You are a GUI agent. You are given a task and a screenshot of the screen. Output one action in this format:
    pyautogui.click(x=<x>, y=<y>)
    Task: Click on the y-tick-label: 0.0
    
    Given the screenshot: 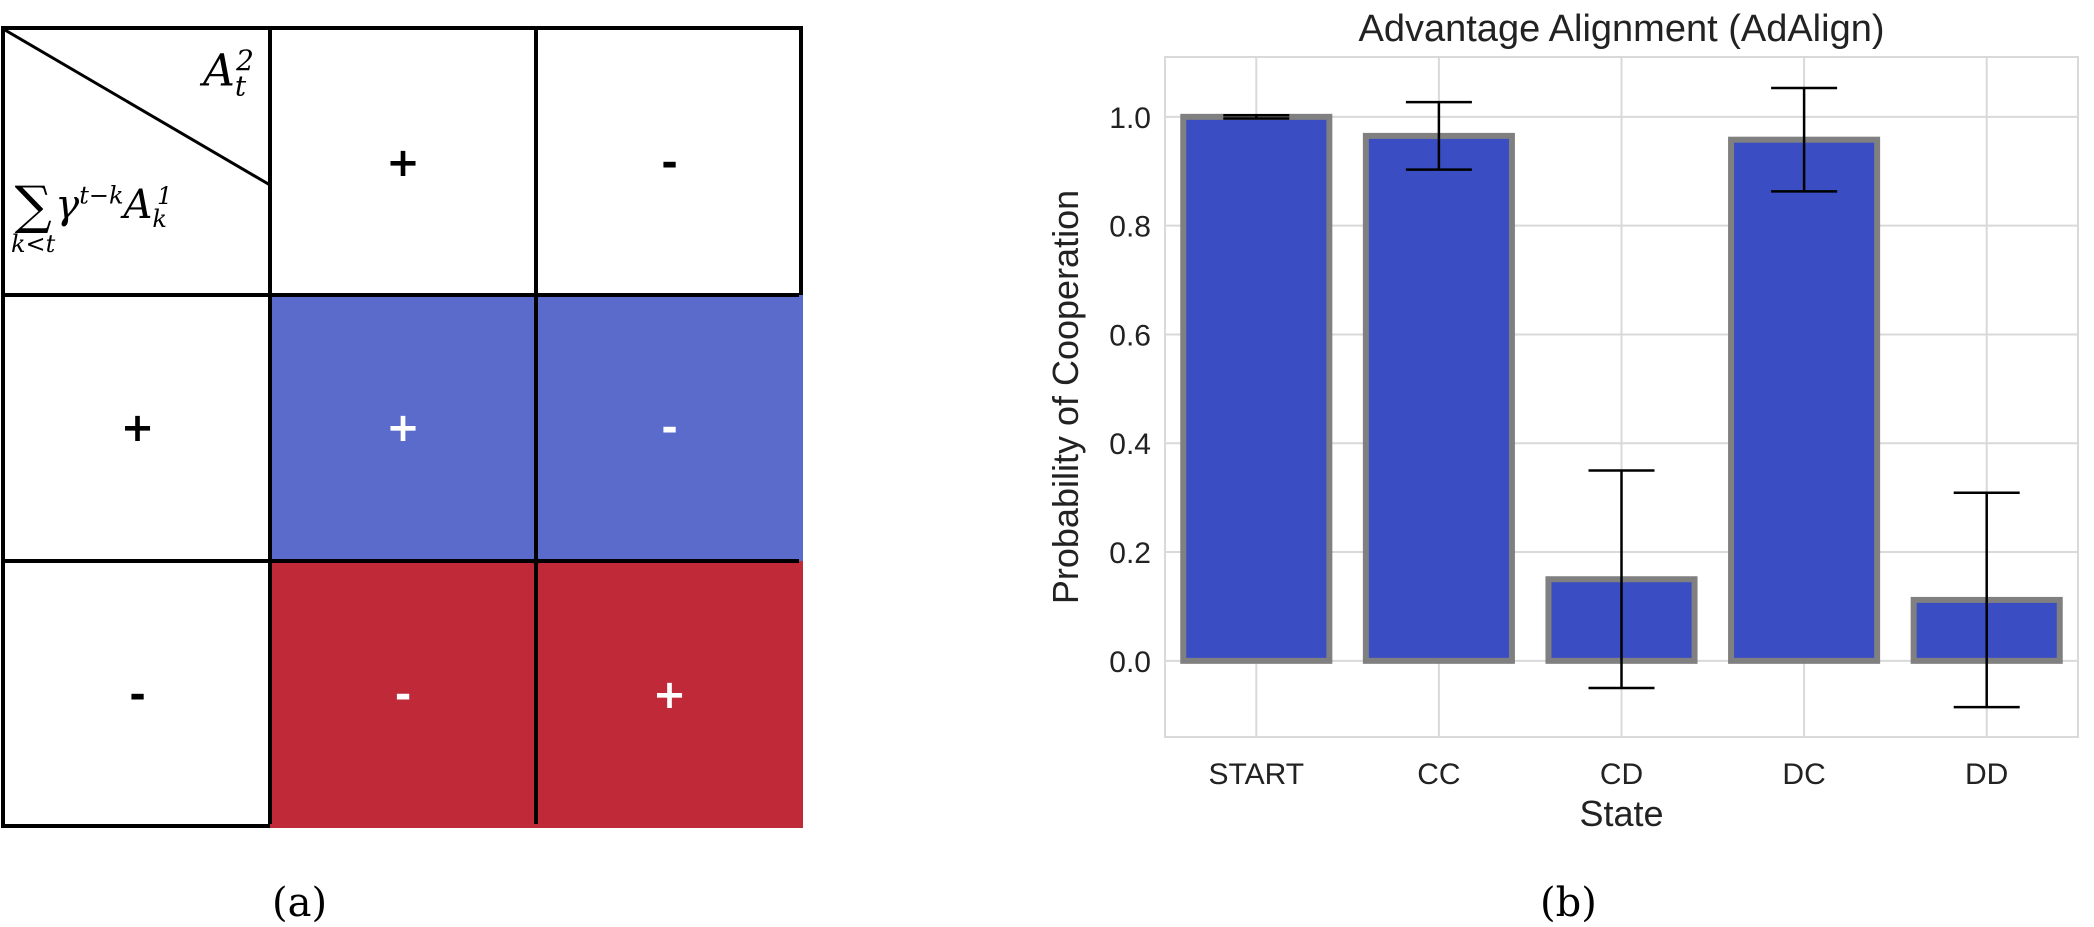 What is the action you would take?
    pyautogui.click(x=1130, y=662)
    